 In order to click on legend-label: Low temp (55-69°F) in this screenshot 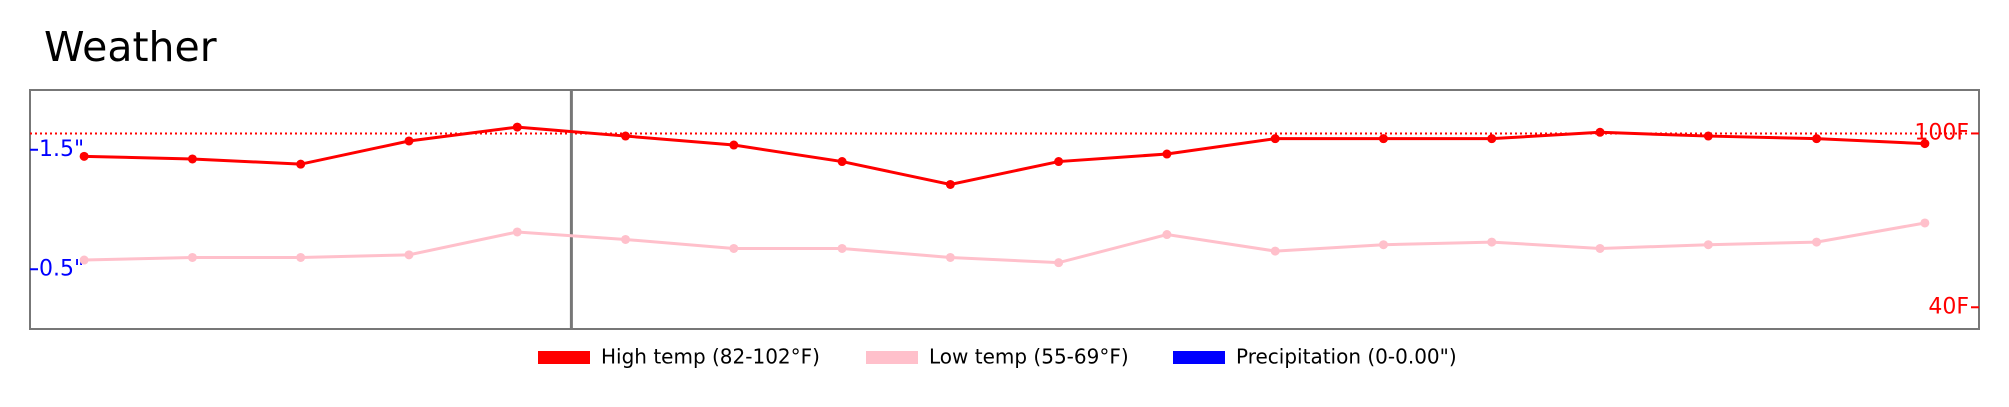, I will do `click(1029, 357)`.